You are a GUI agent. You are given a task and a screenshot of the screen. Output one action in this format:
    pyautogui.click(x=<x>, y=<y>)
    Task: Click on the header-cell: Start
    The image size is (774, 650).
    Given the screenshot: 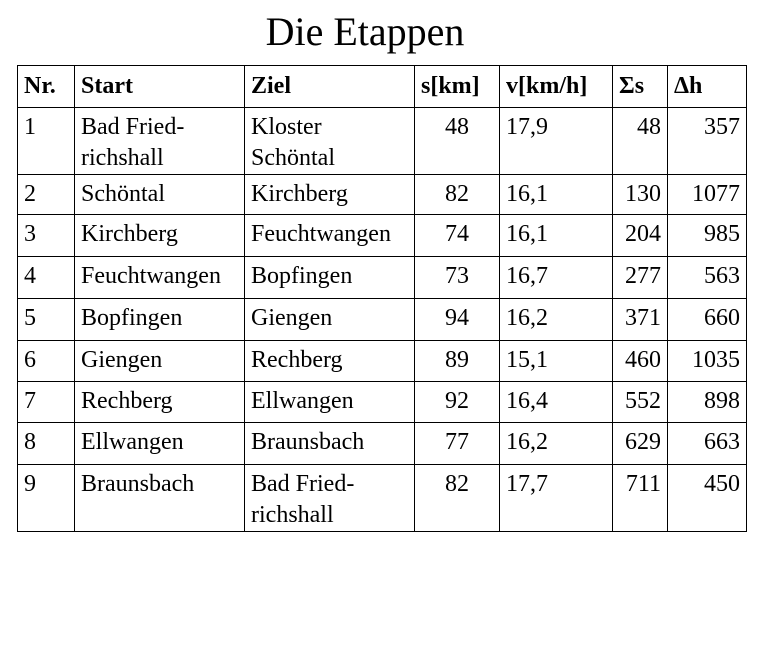 What is the action you would take?
    pyautogui.click(x=159, y=86)
    